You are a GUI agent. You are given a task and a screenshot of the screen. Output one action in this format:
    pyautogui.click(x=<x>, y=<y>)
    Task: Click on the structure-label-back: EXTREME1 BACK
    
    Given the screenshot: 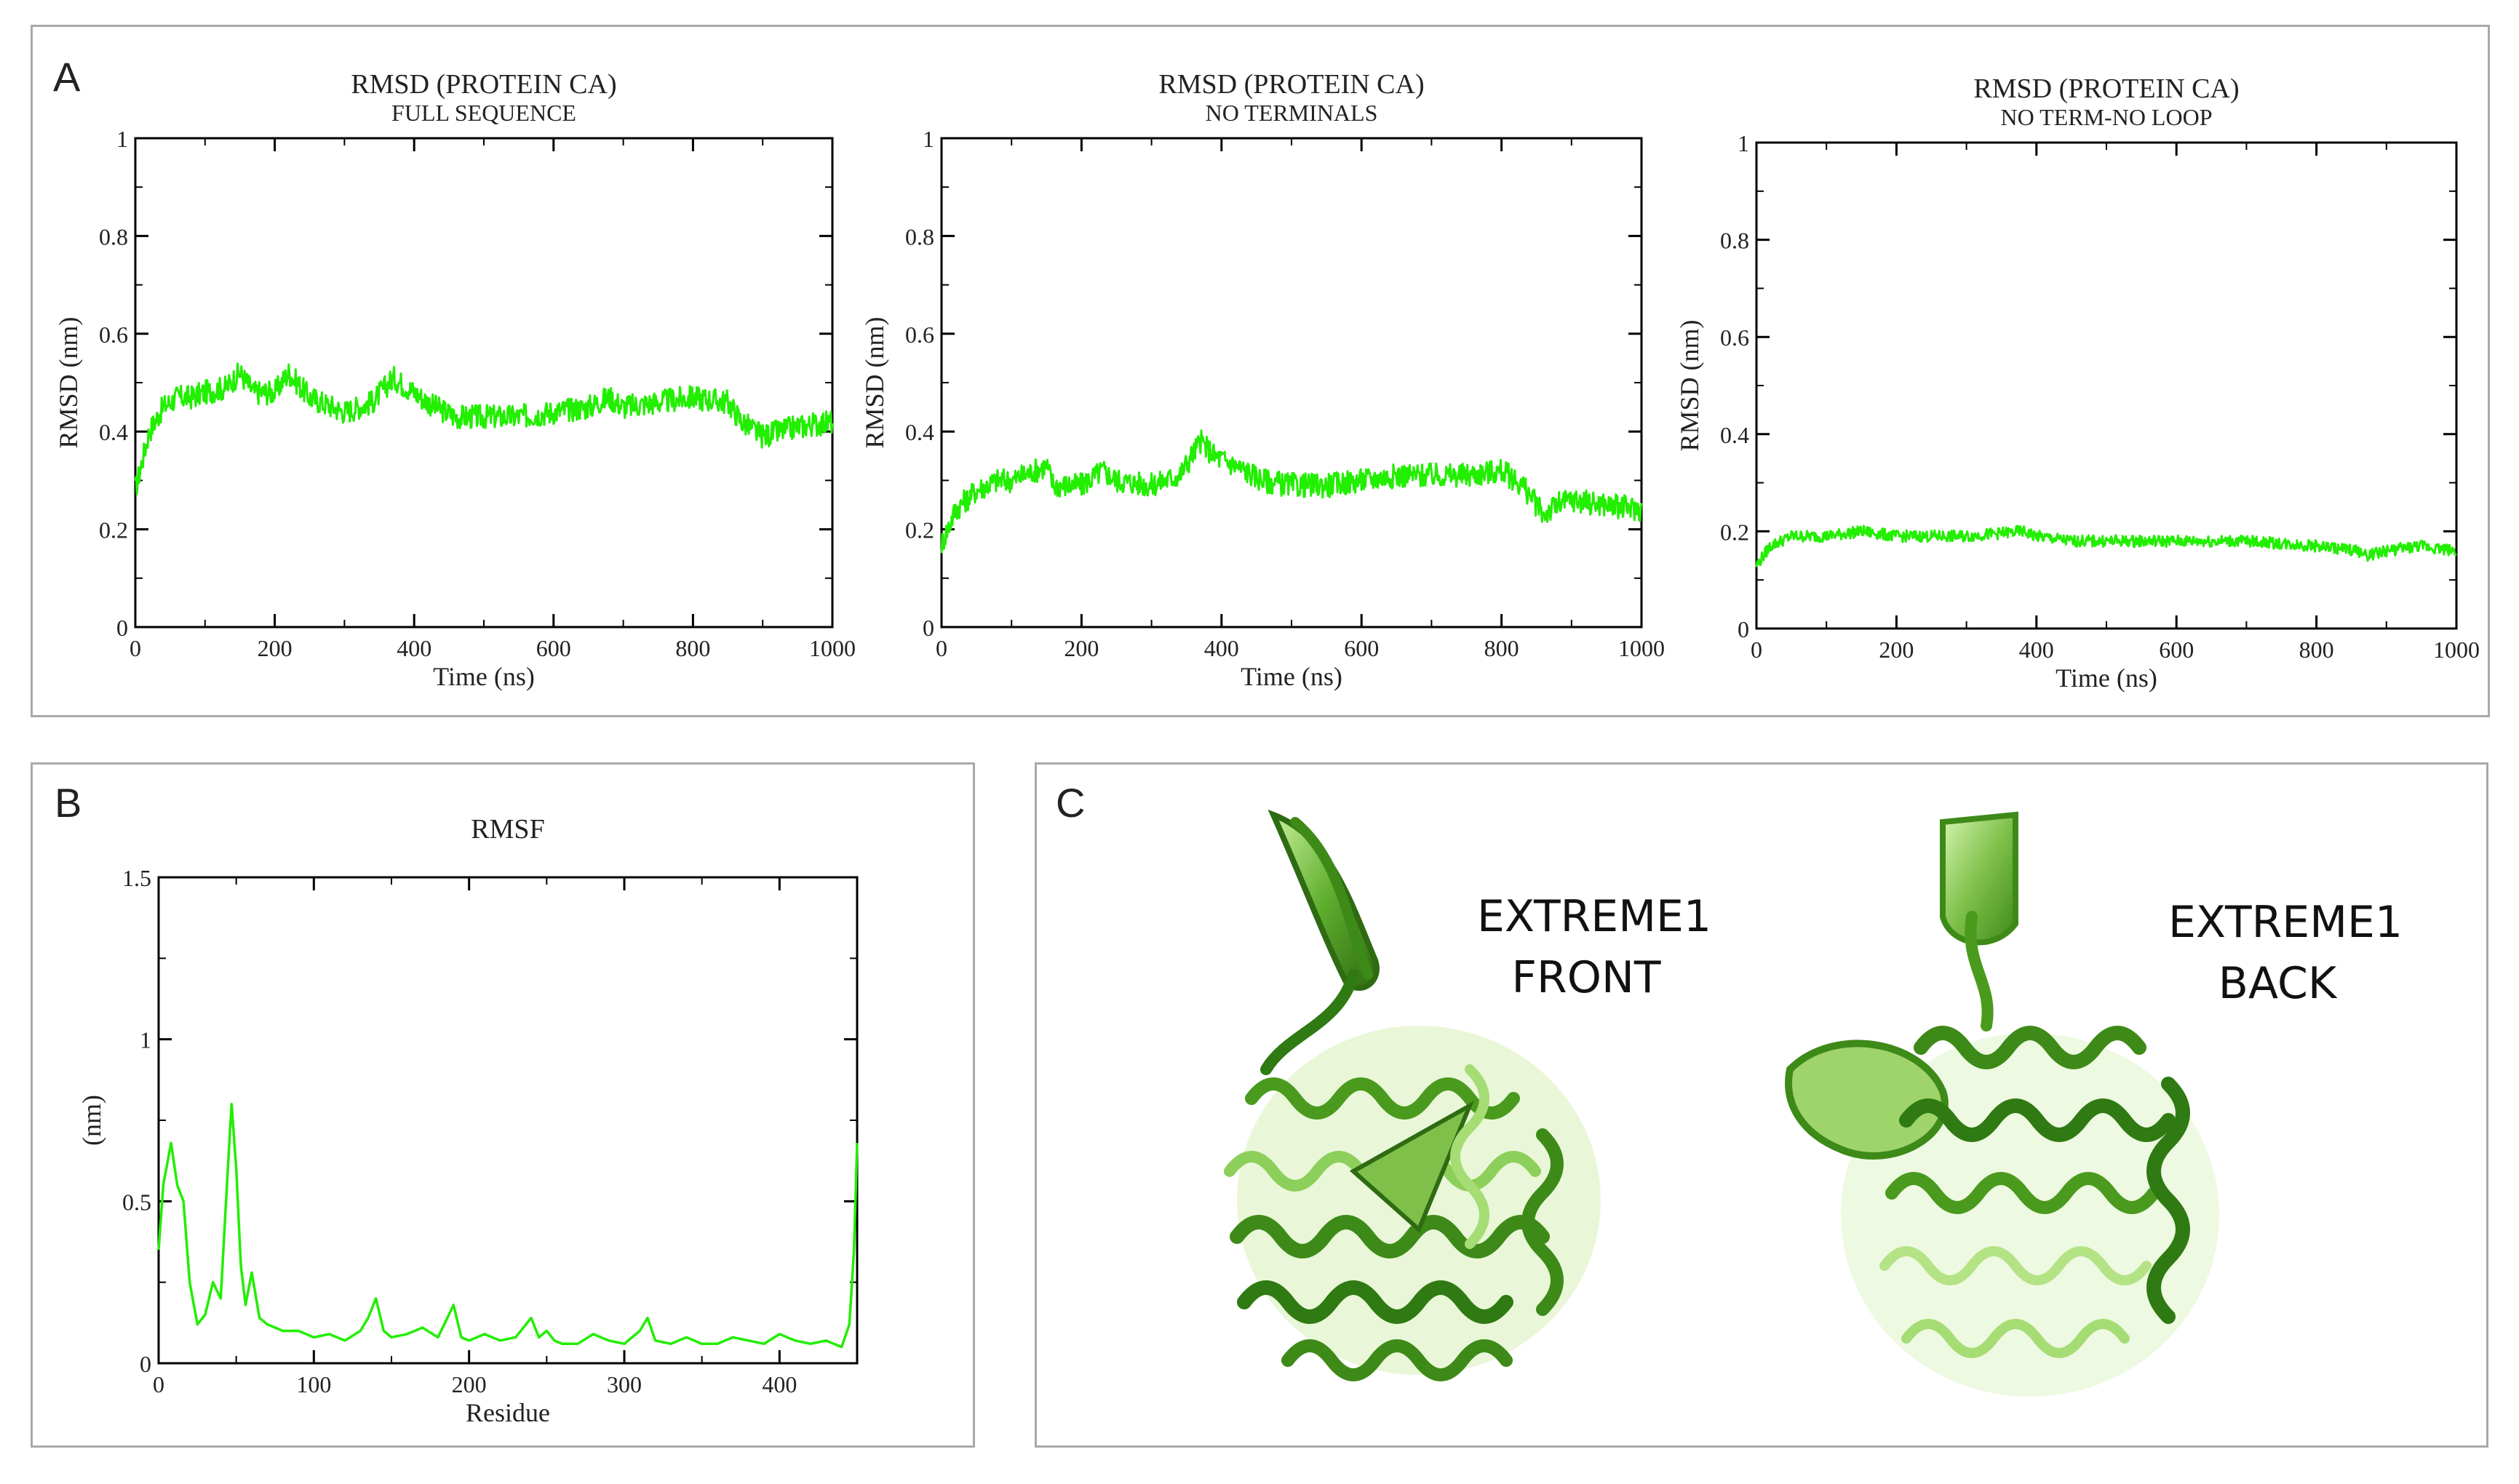 What is the action you would take?
    pyautogui.click(x=2285, y=953)
    